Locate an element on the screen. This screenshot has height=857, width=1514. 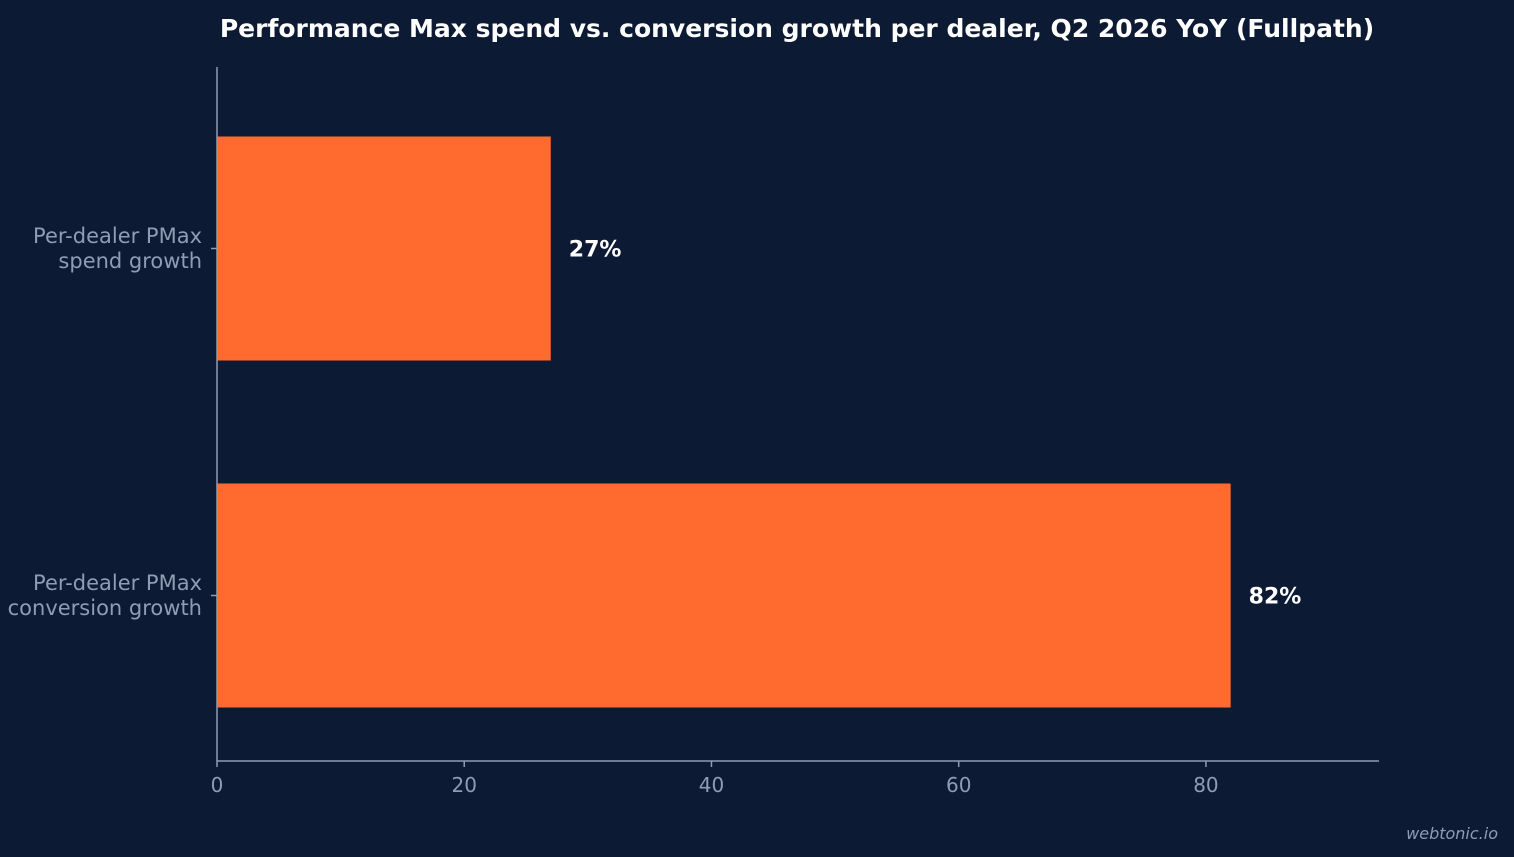
bar is located at coordinates (384, 248).